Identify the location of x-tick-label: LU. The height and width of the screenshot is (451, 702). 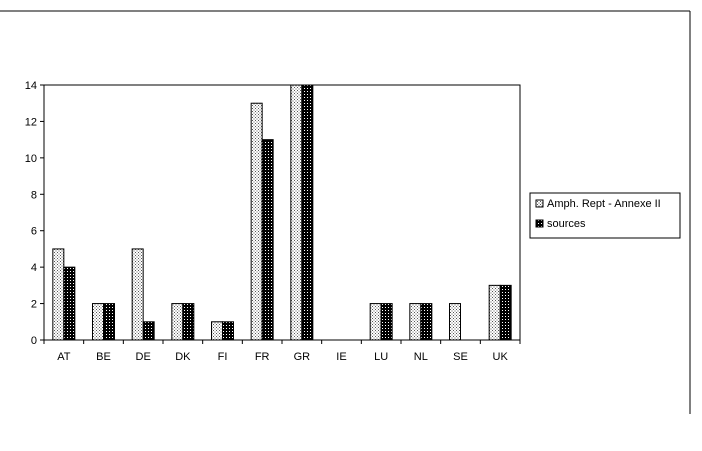
(381, 357).